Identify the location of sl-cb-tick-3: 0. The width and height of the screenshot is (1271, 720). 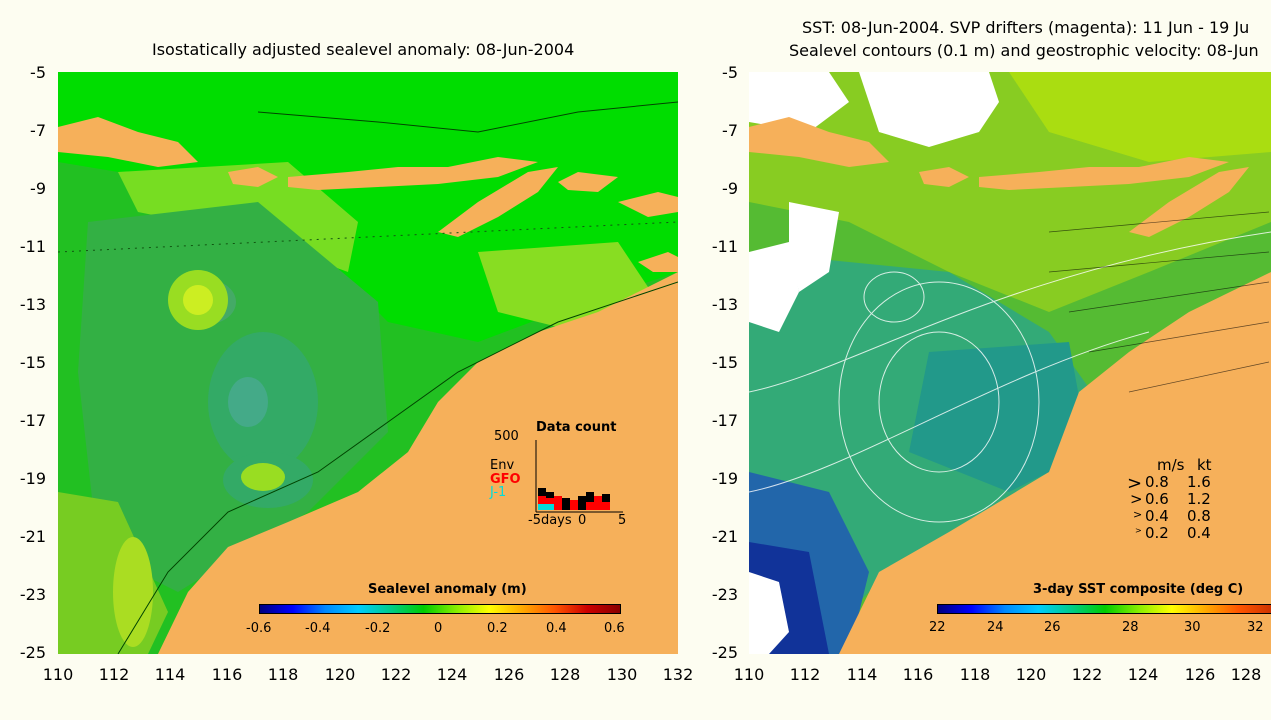
(438, 628).